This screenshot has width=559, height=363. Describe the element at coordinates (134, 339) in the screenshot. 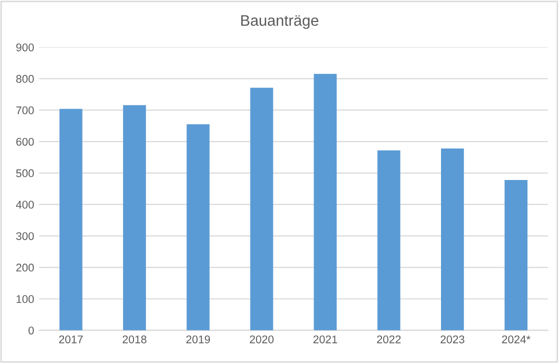

I see `x-tick-label: 2018` at that location.